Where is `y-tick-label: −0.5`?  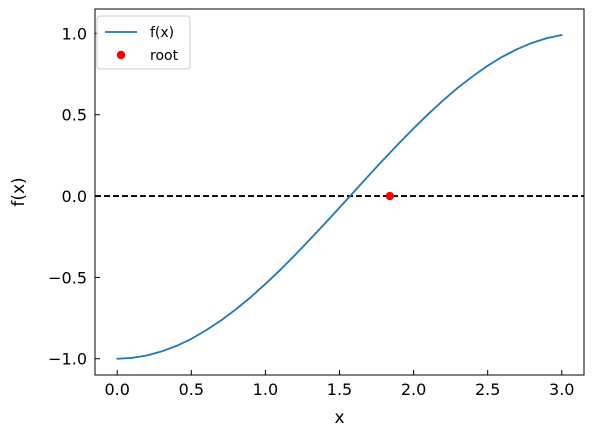
y-tick-label: −0.5 is located at coordinates (67, 277).